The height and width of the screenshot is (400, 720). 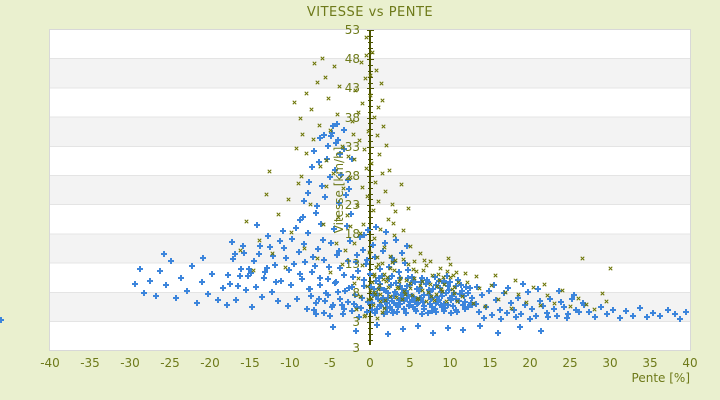 I want to click on y-axis-title-text: Vitesse [km/h], so click(x=339, y=190).